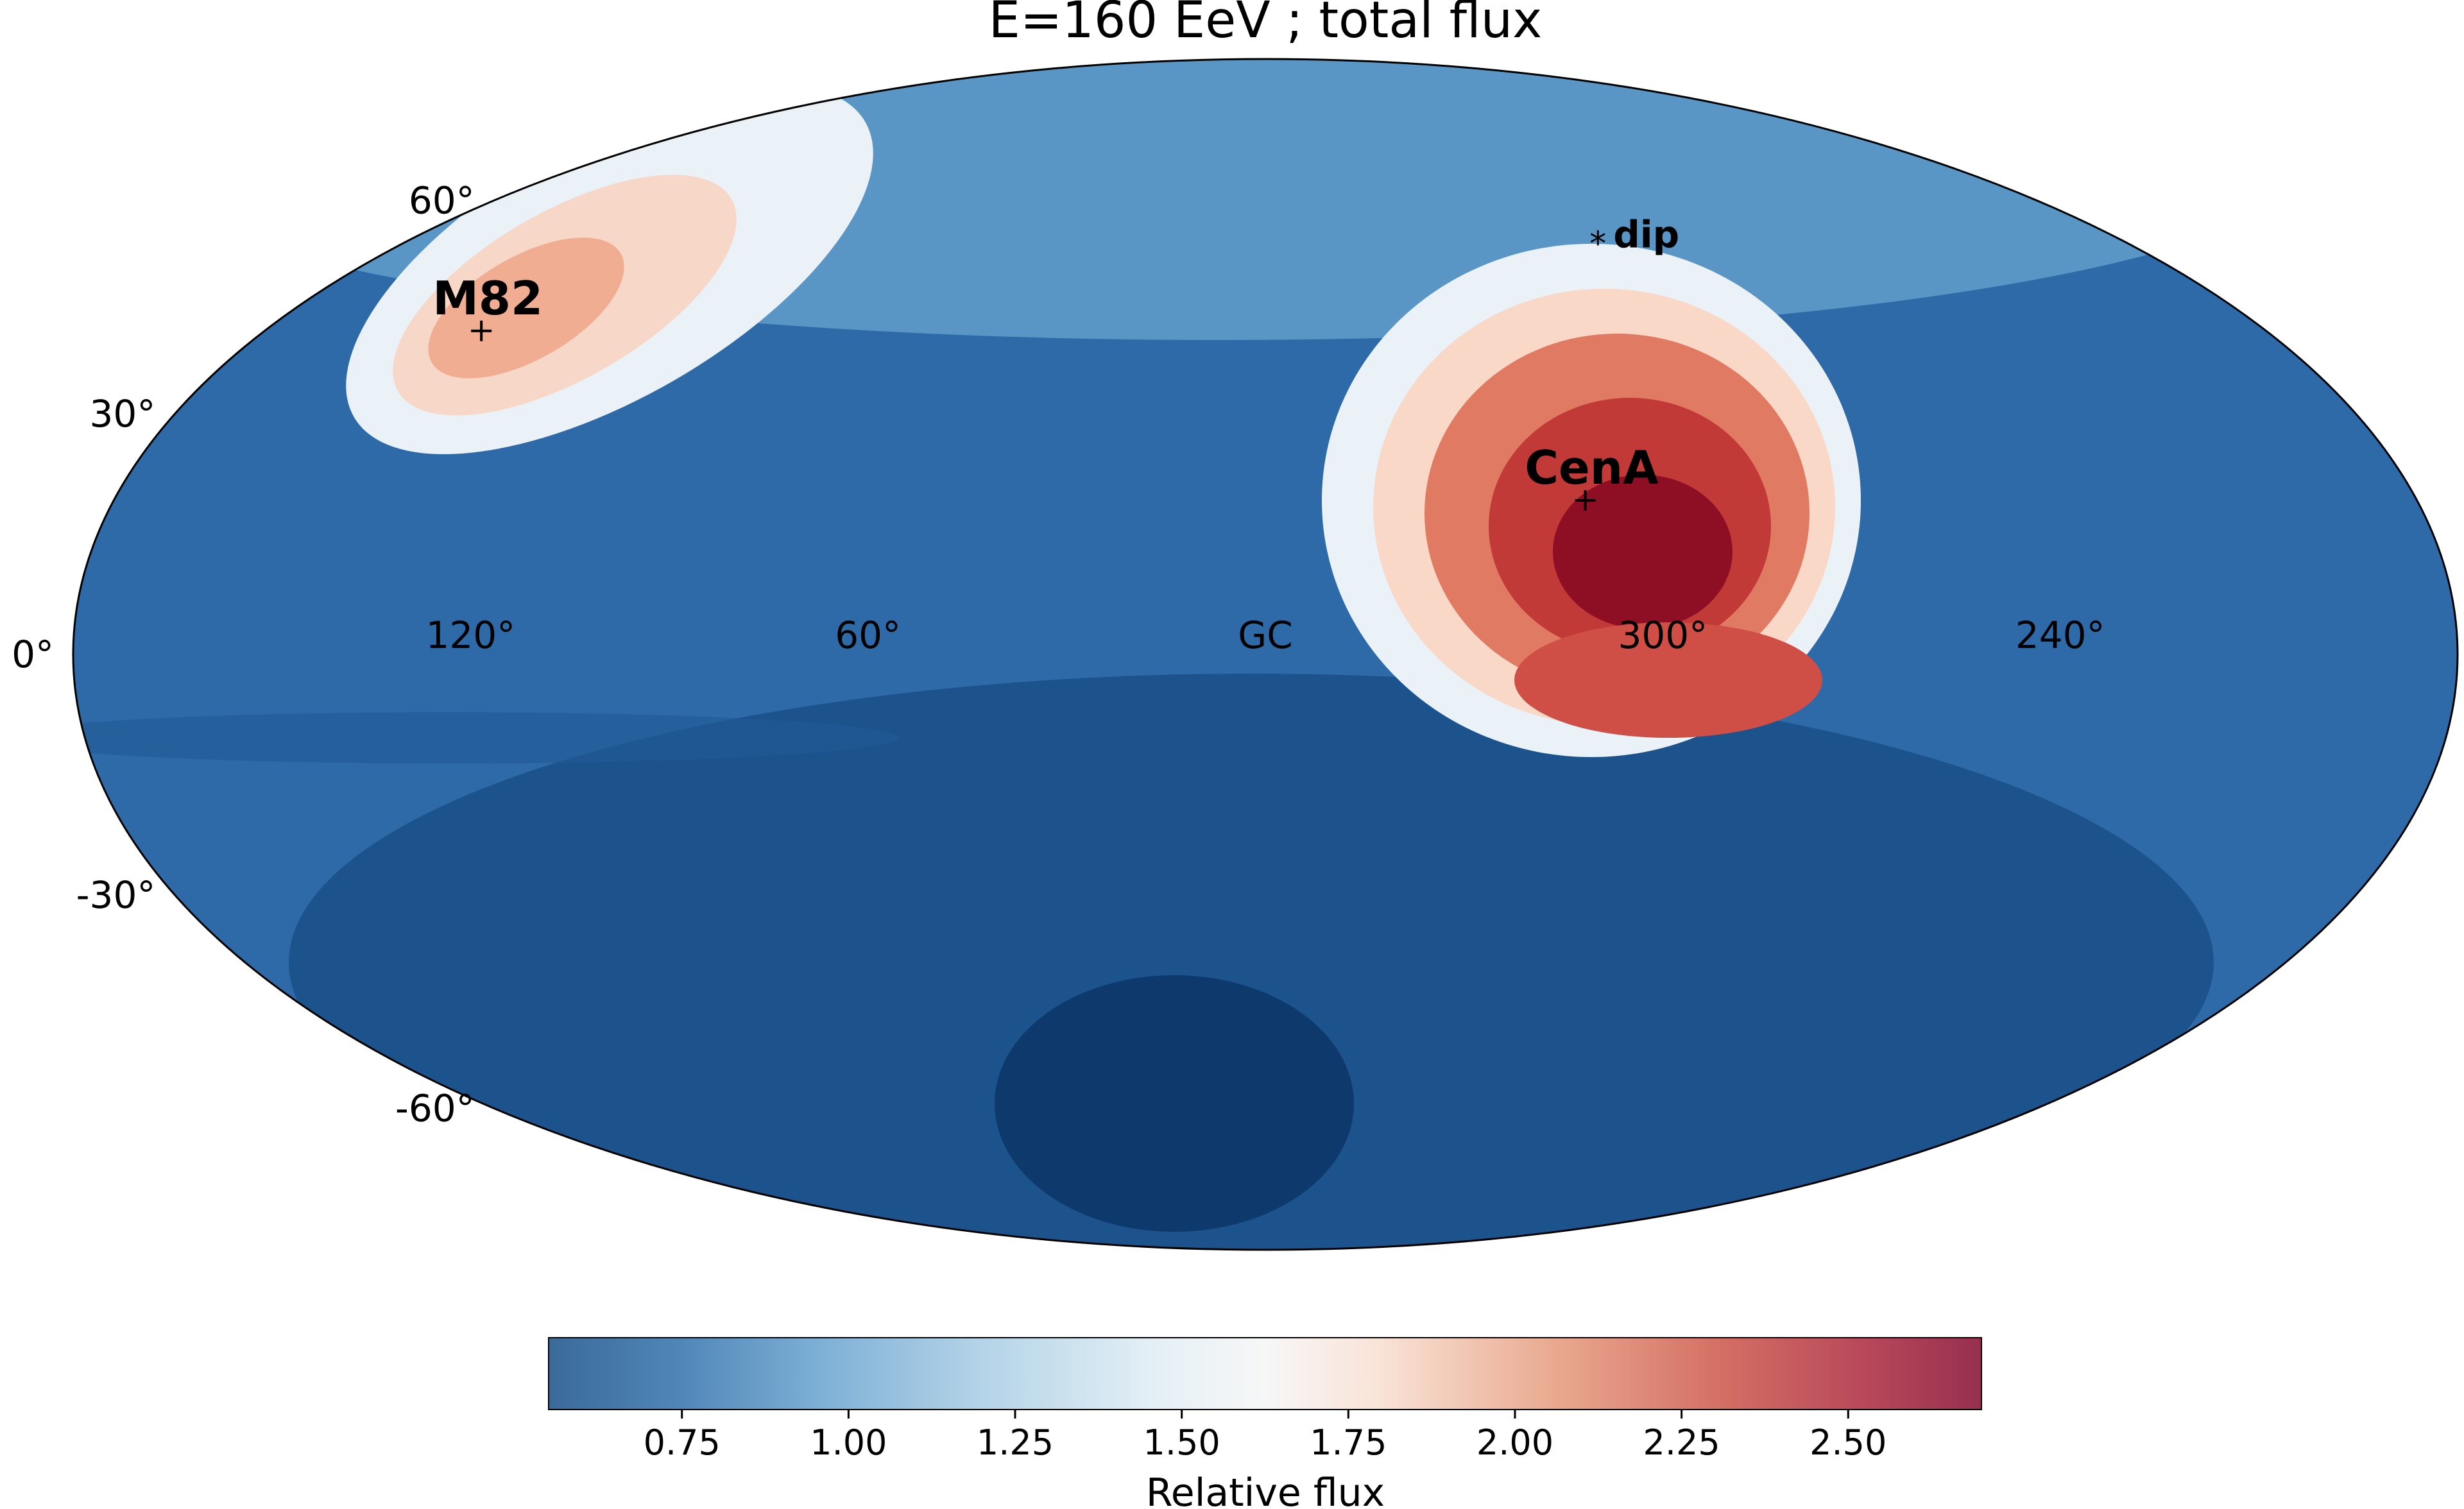  Describe the element at coordinates (33, 654) in the screenshot. I see `lat-tick-label: 0°` at that location.